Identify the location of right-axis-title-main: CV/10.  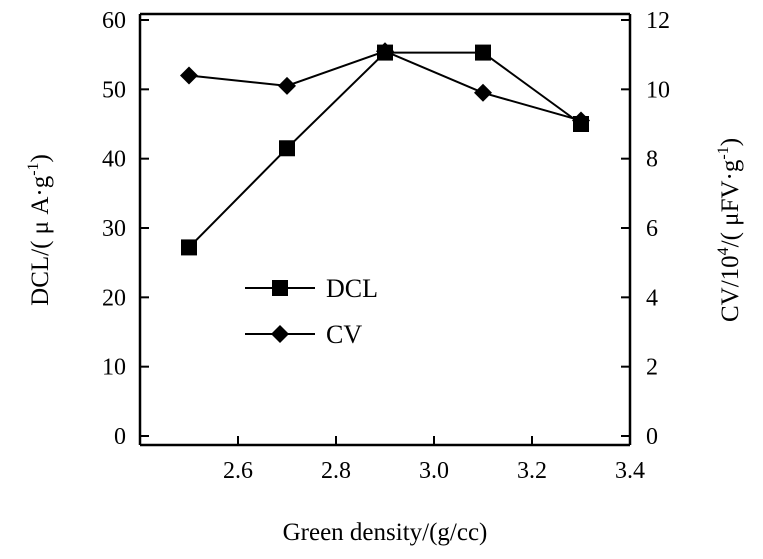
(730, 288).